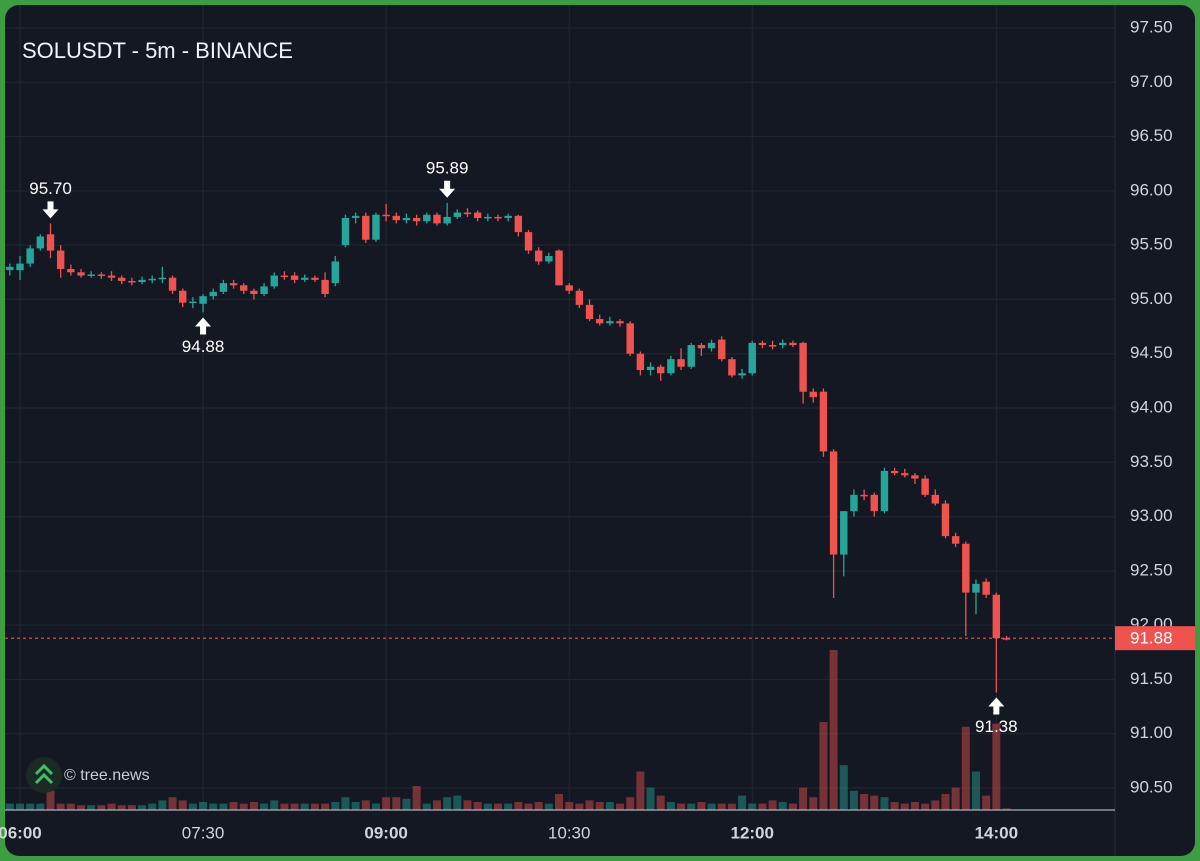 The height and width of the screenshot is (861, 1200). What do you see at coordinates (44, 775) in the screenshot?
I see `logo` at bounding box center [44, 775].